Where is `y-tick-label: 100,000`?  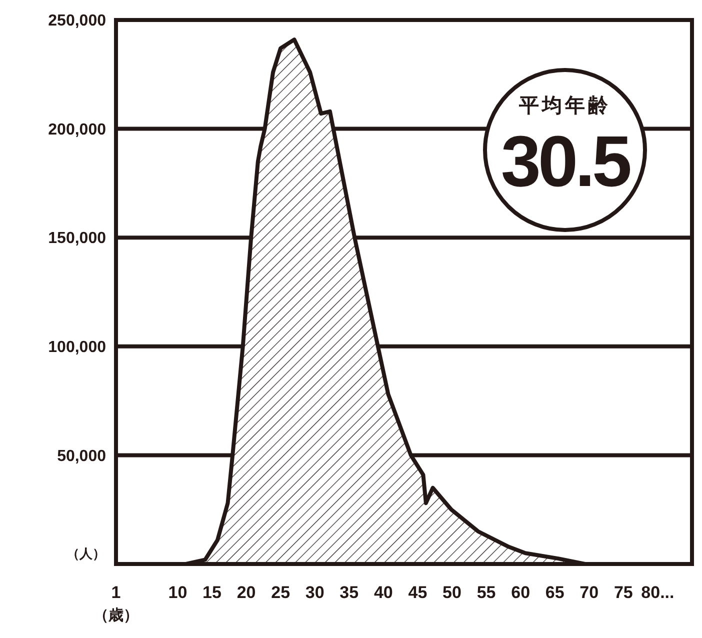 y-tick-label: 100,000 is located at coordinates (77, 347).